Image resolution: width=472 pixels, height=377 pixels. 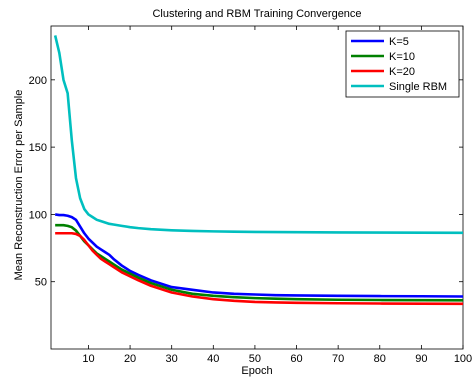 I want to click on x-tick-label: 20, so click(x=130, y=359).